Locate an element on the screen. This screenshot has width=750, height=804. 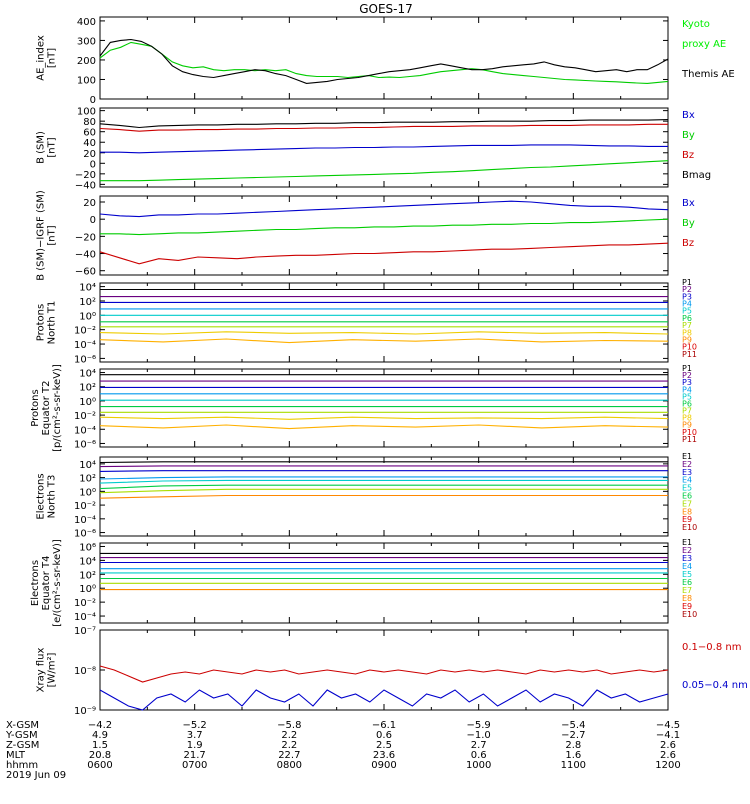
footer-row-label: 2019 Jun 09 is located at coordinates (36, 775).